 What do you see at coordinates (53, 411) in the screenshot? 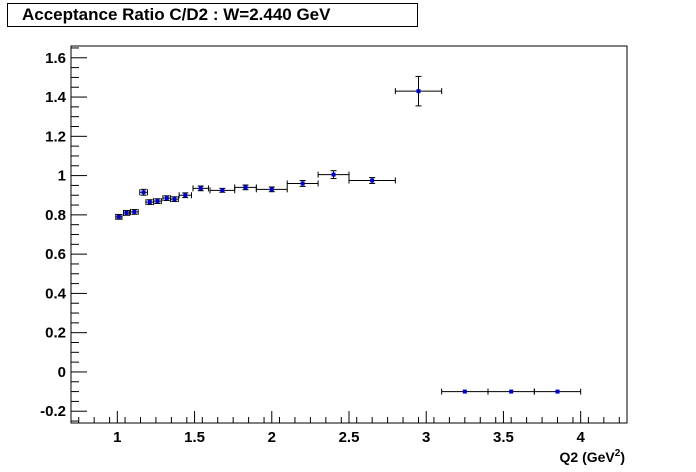
I see `y-tick-label: -0.2` at bounding box center [53, 411].